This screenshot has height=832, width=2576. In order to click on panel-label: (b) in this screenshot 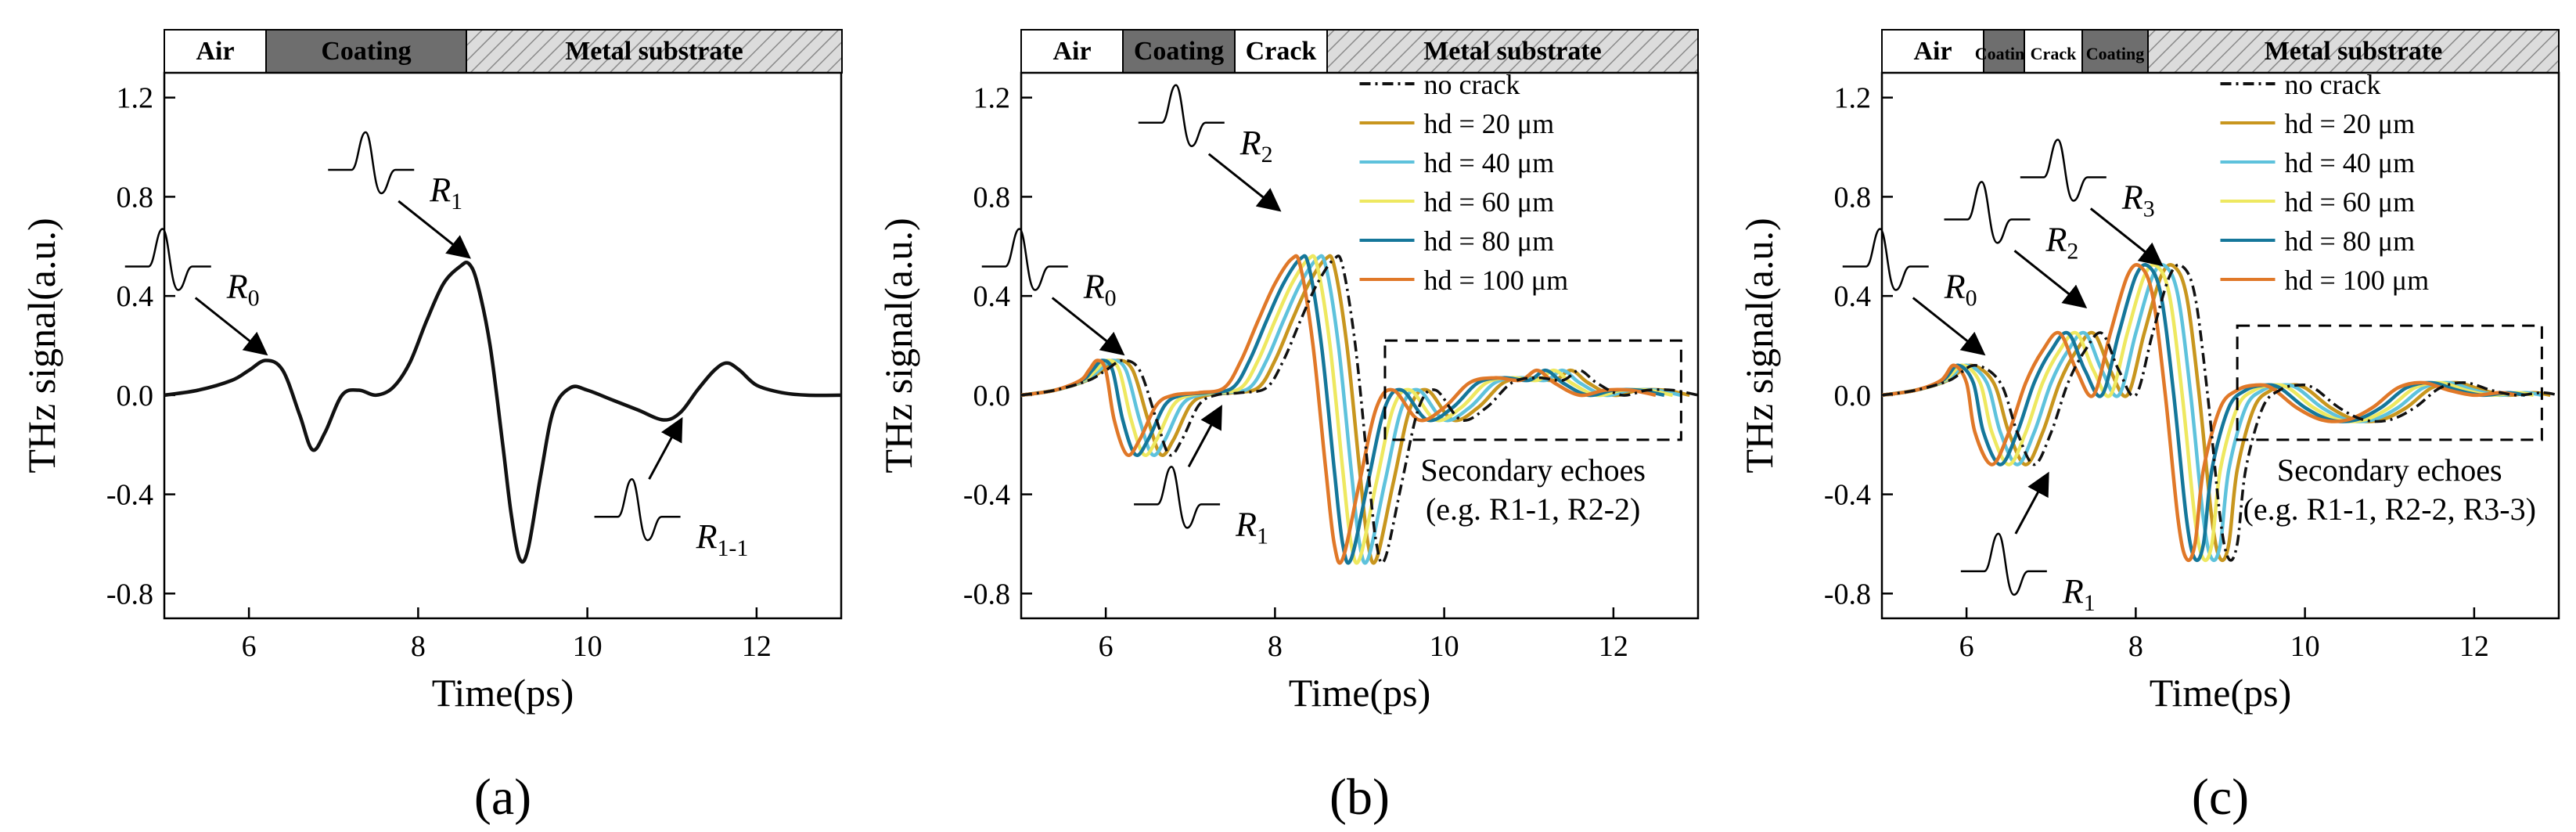, I will do `click(1359, 797)`.